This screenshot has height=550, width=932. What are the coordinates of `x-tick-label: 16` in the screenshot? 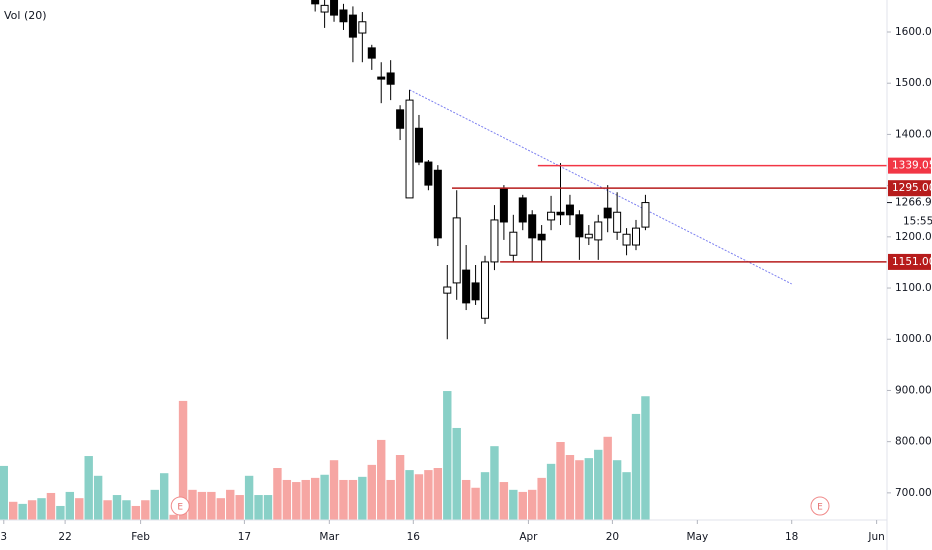 It's located at (414, 537).